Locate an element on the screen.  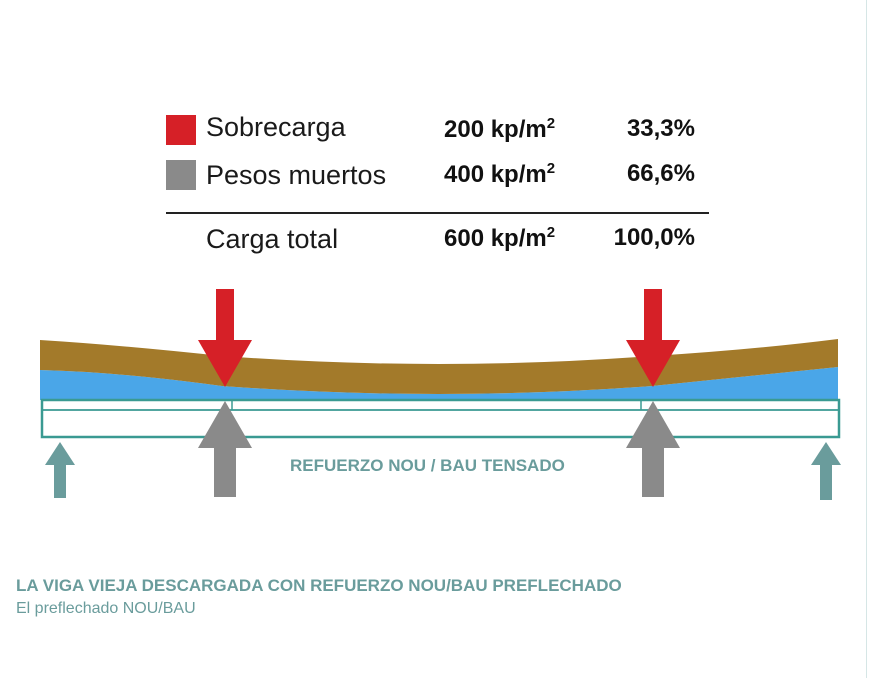
legend-label: Pesos muertos is located at coordinates (296, 175).